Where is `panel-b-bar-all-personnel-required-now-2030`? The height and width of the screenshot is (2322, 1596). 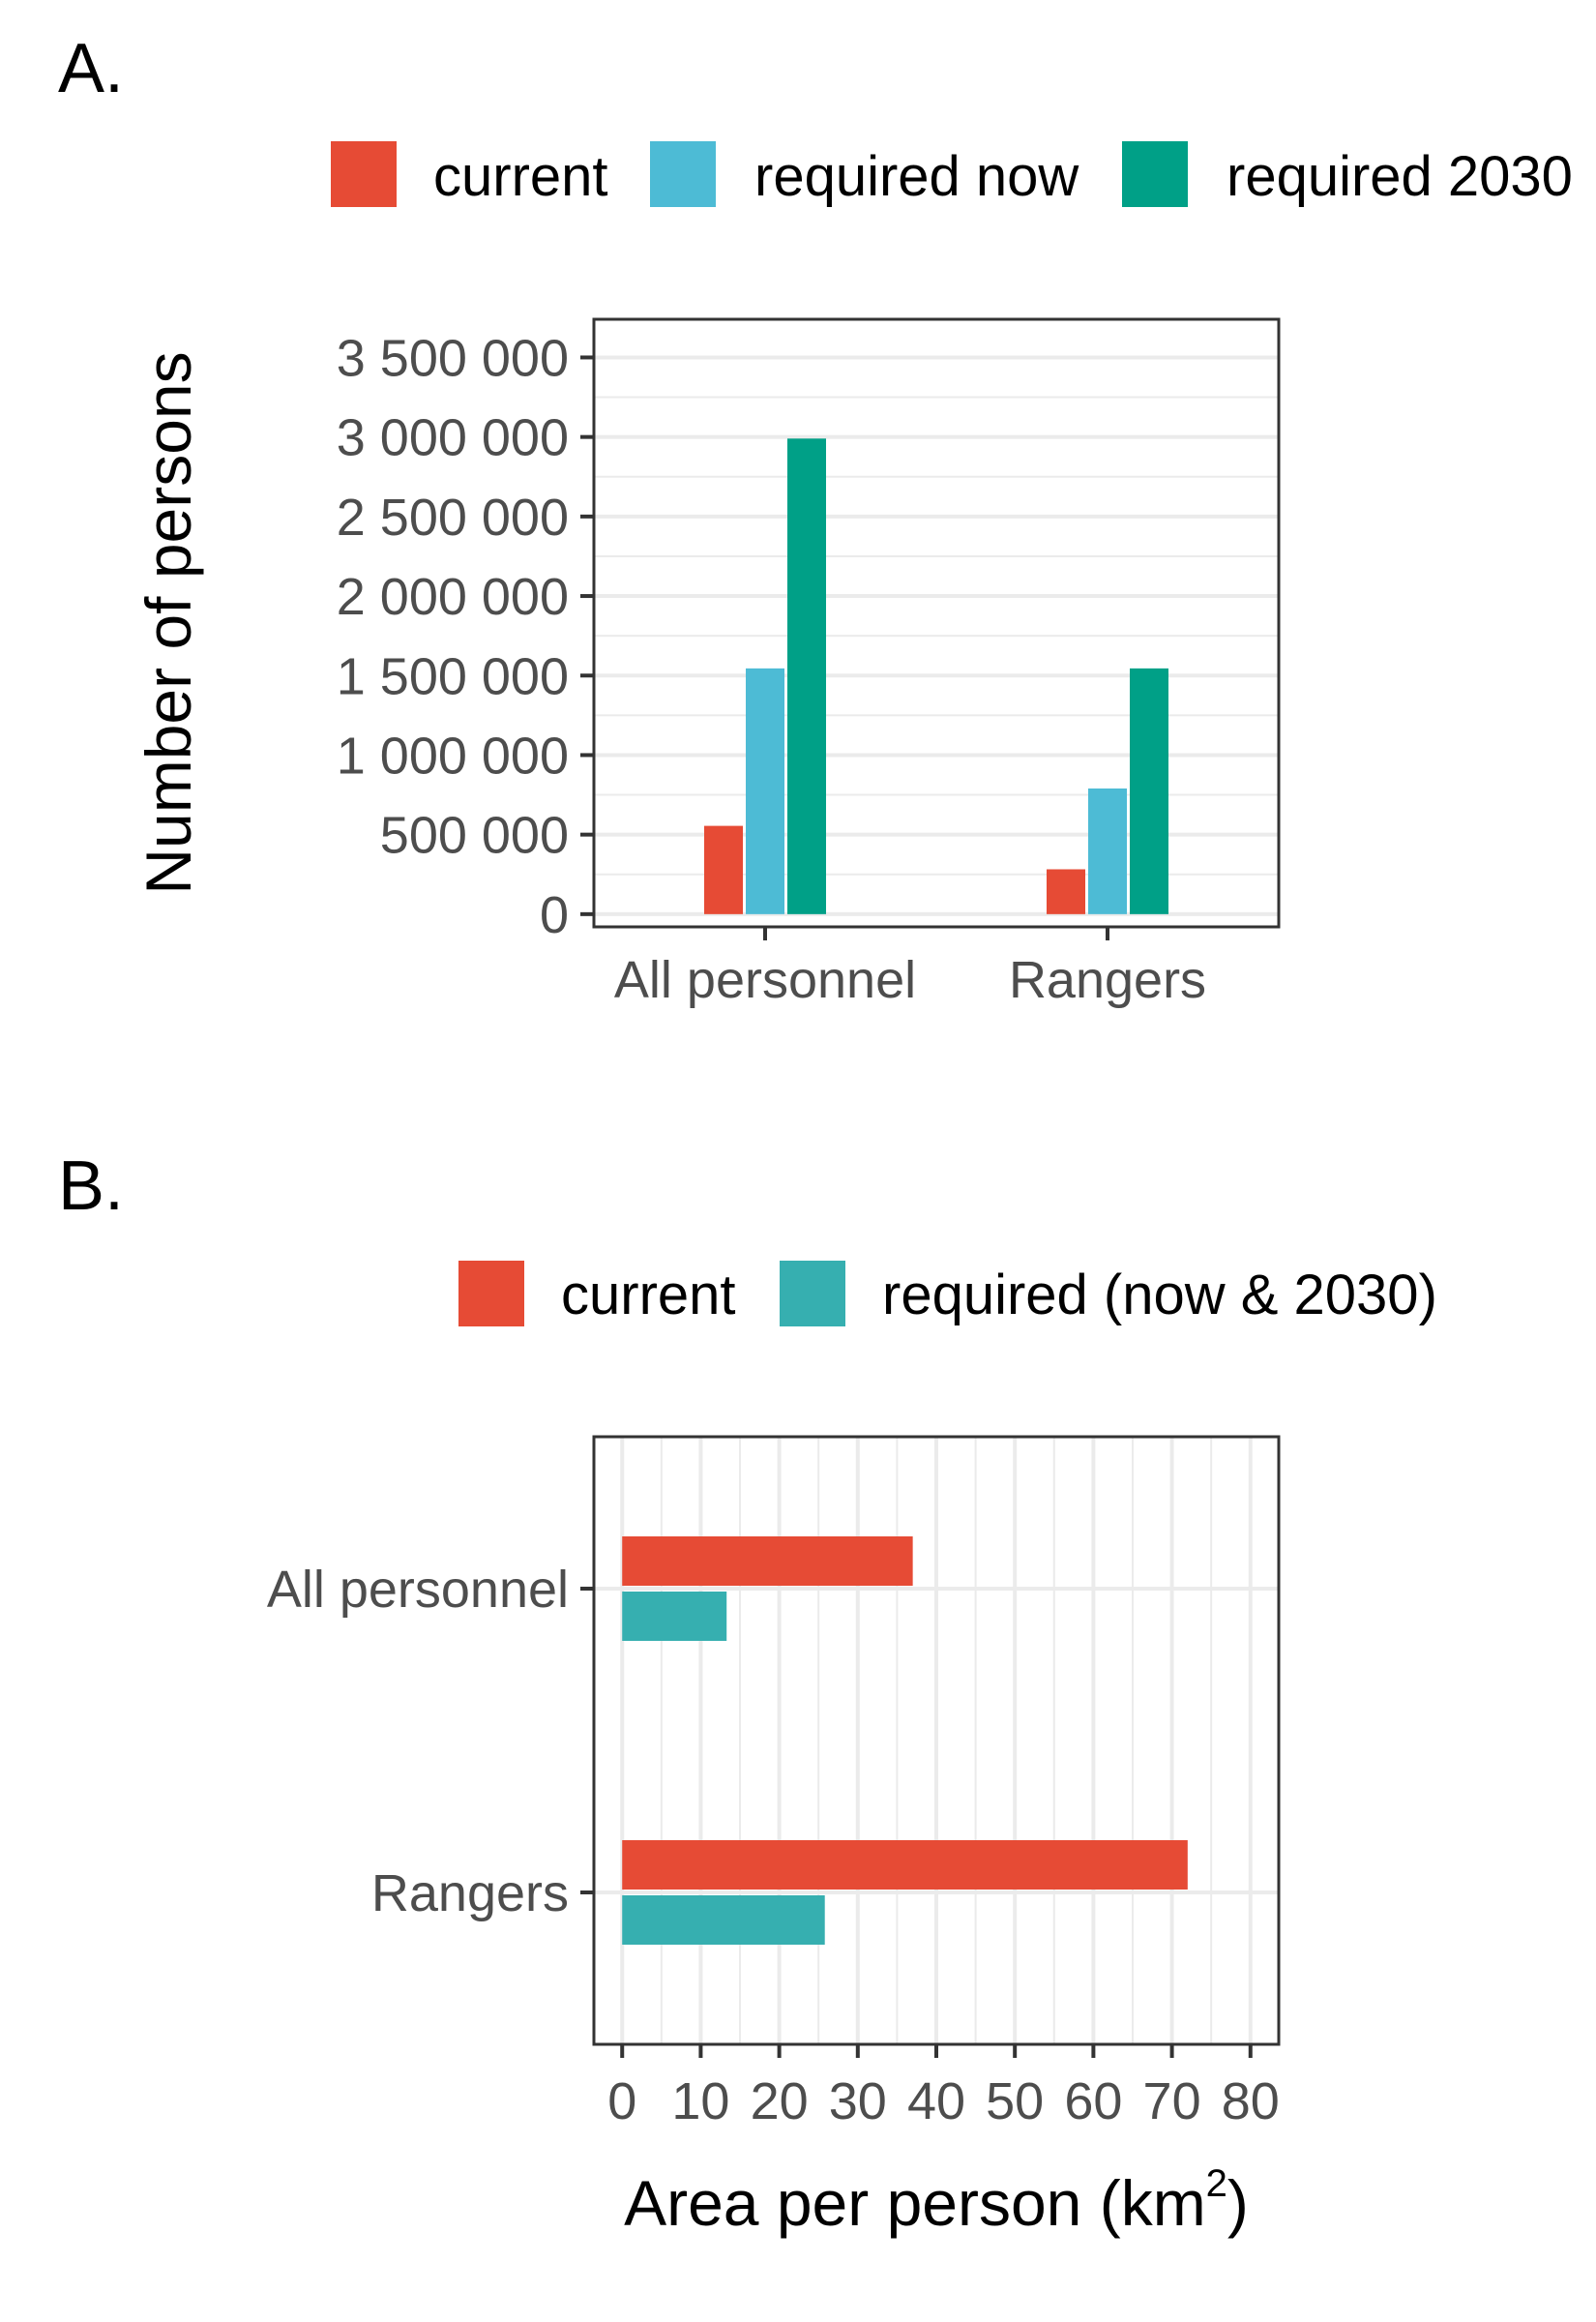 panel-b-bar-all-personnel-required-now-2030 is located at coordinates (674, 1616).